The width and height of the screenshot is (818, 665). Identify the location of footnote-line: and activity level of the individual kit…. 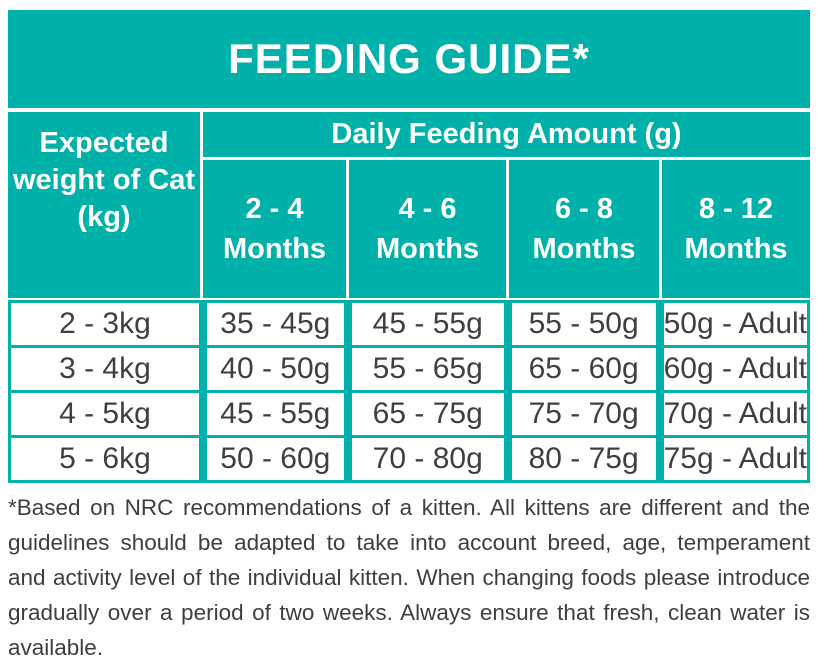
(409, 577).